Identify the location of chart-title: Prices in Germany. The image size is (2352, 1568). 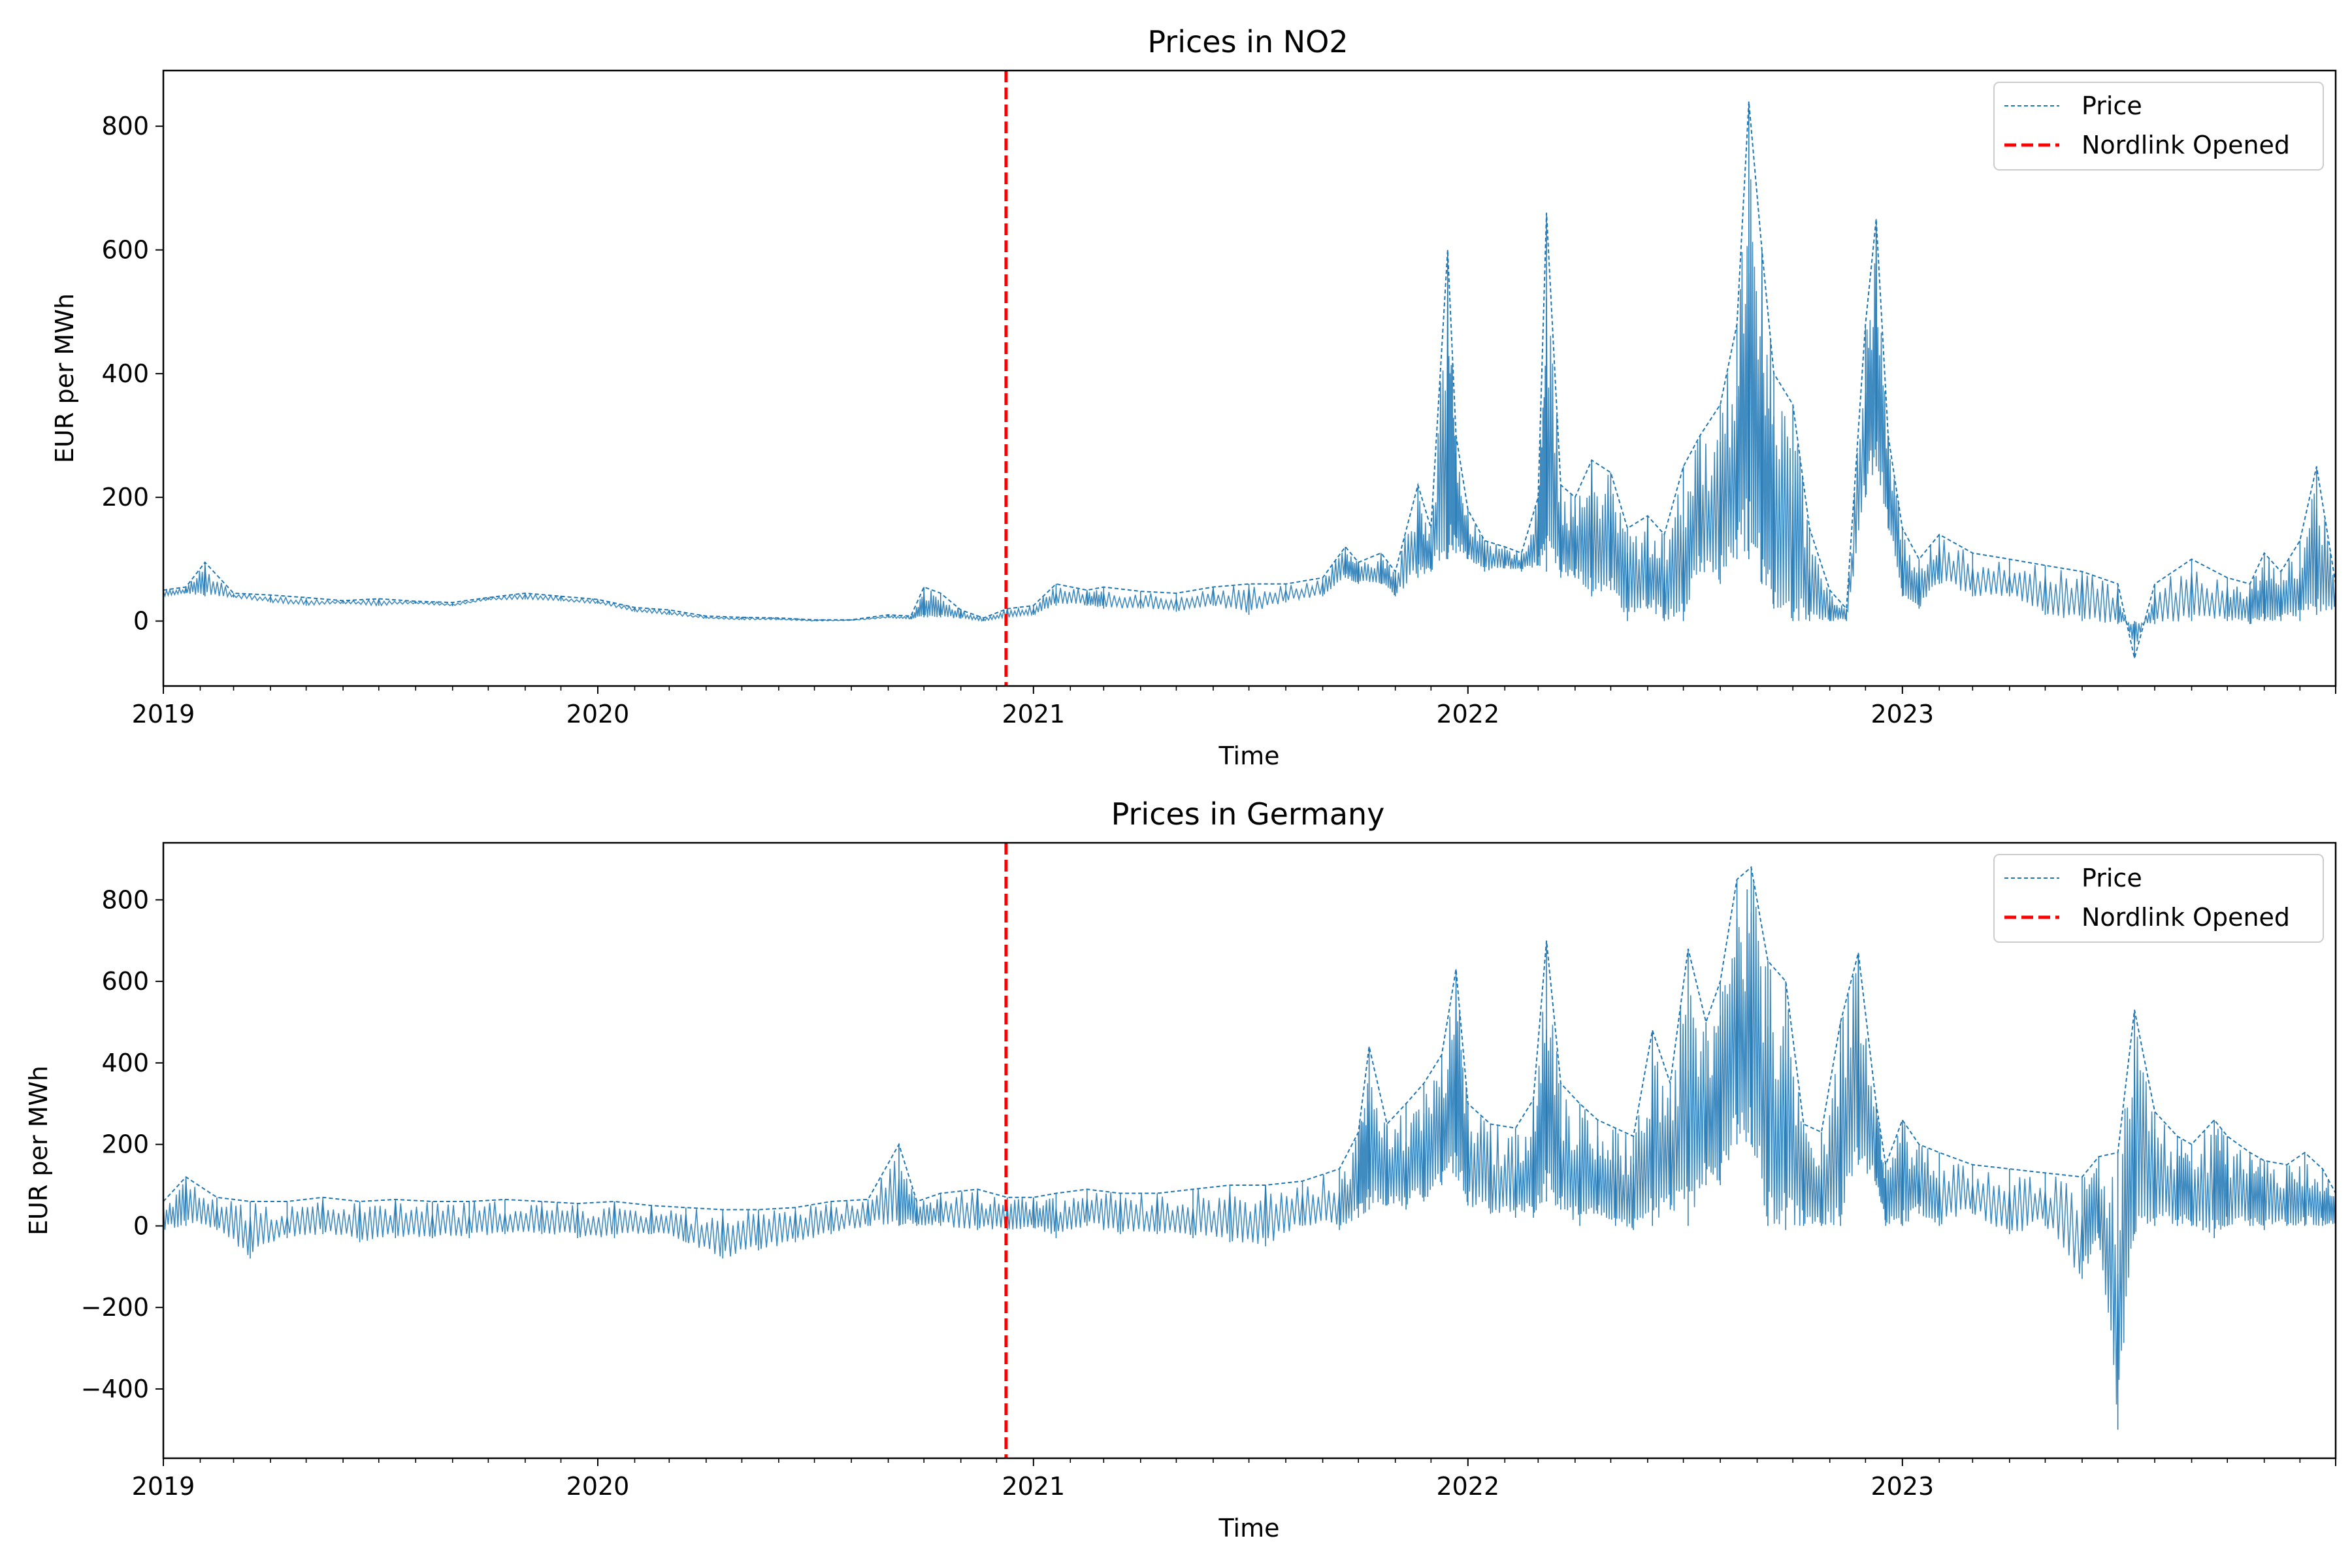
(1248, 814).